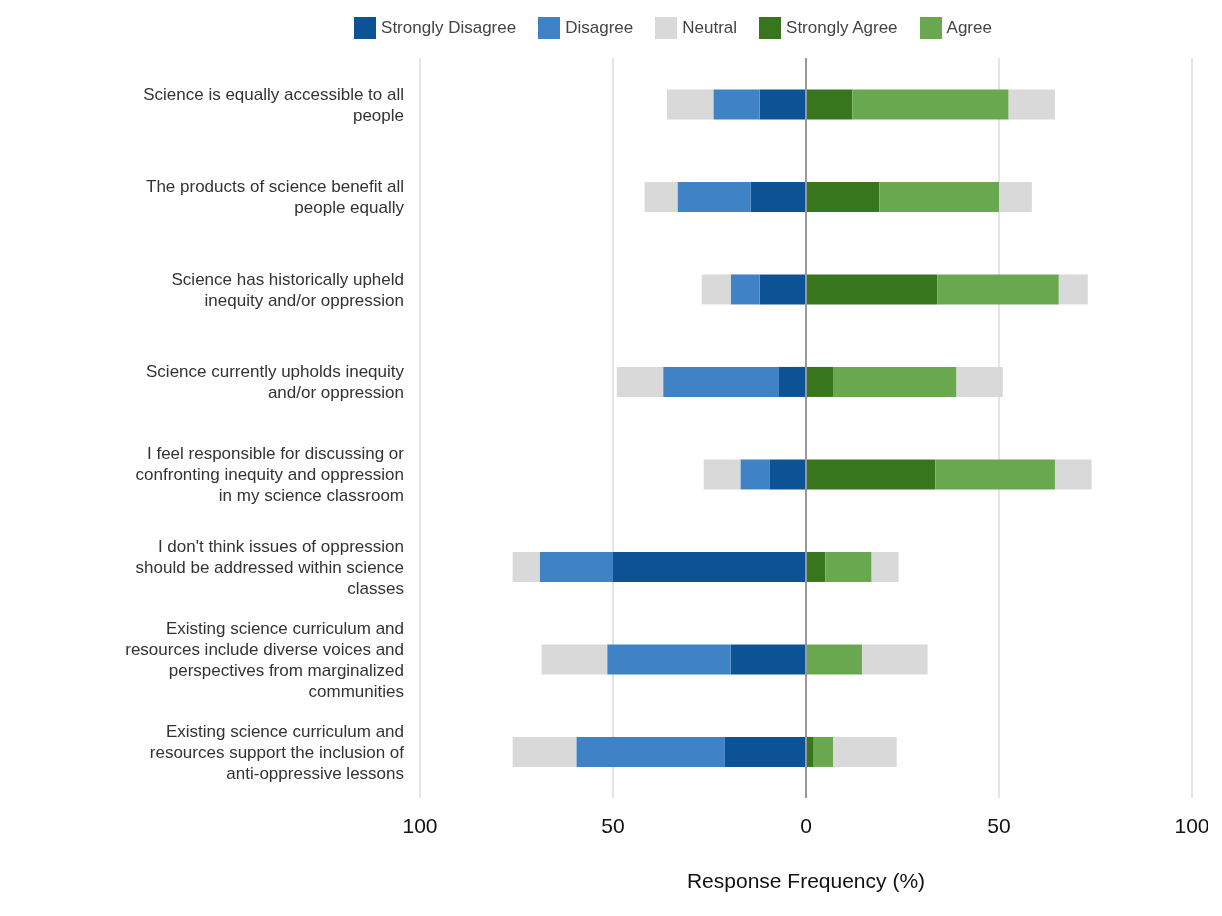 The height and width of the screenshot is (916, 1222). What do you see at coordinates (449, 28) in the screenshot?
I see `legend-label: Strongly Disagree` at bounding box center [449, 28].